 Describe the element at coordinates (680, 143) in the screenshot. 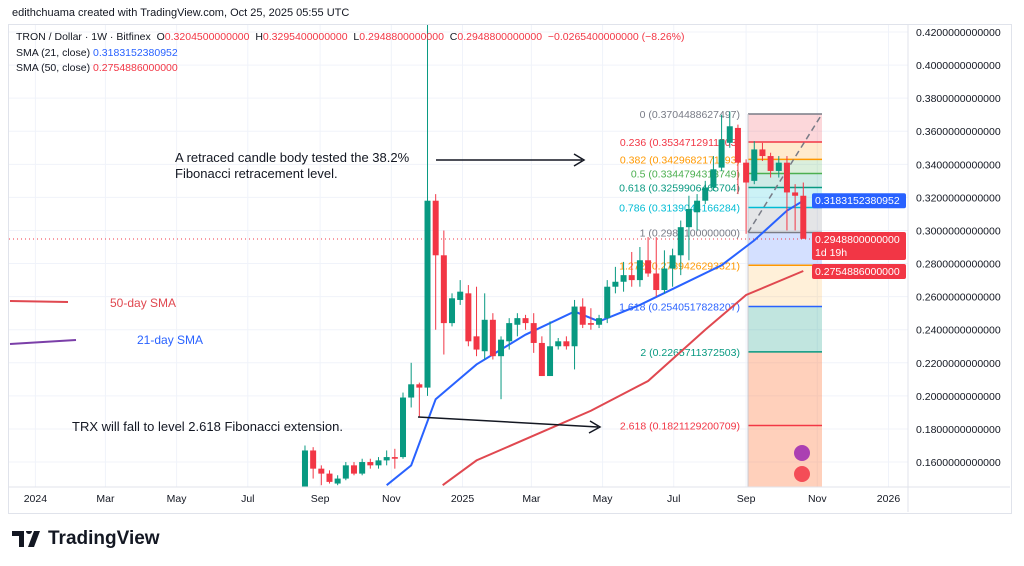

I see `fib-level-label: 0.236 (0.3534712911503)` at that location.